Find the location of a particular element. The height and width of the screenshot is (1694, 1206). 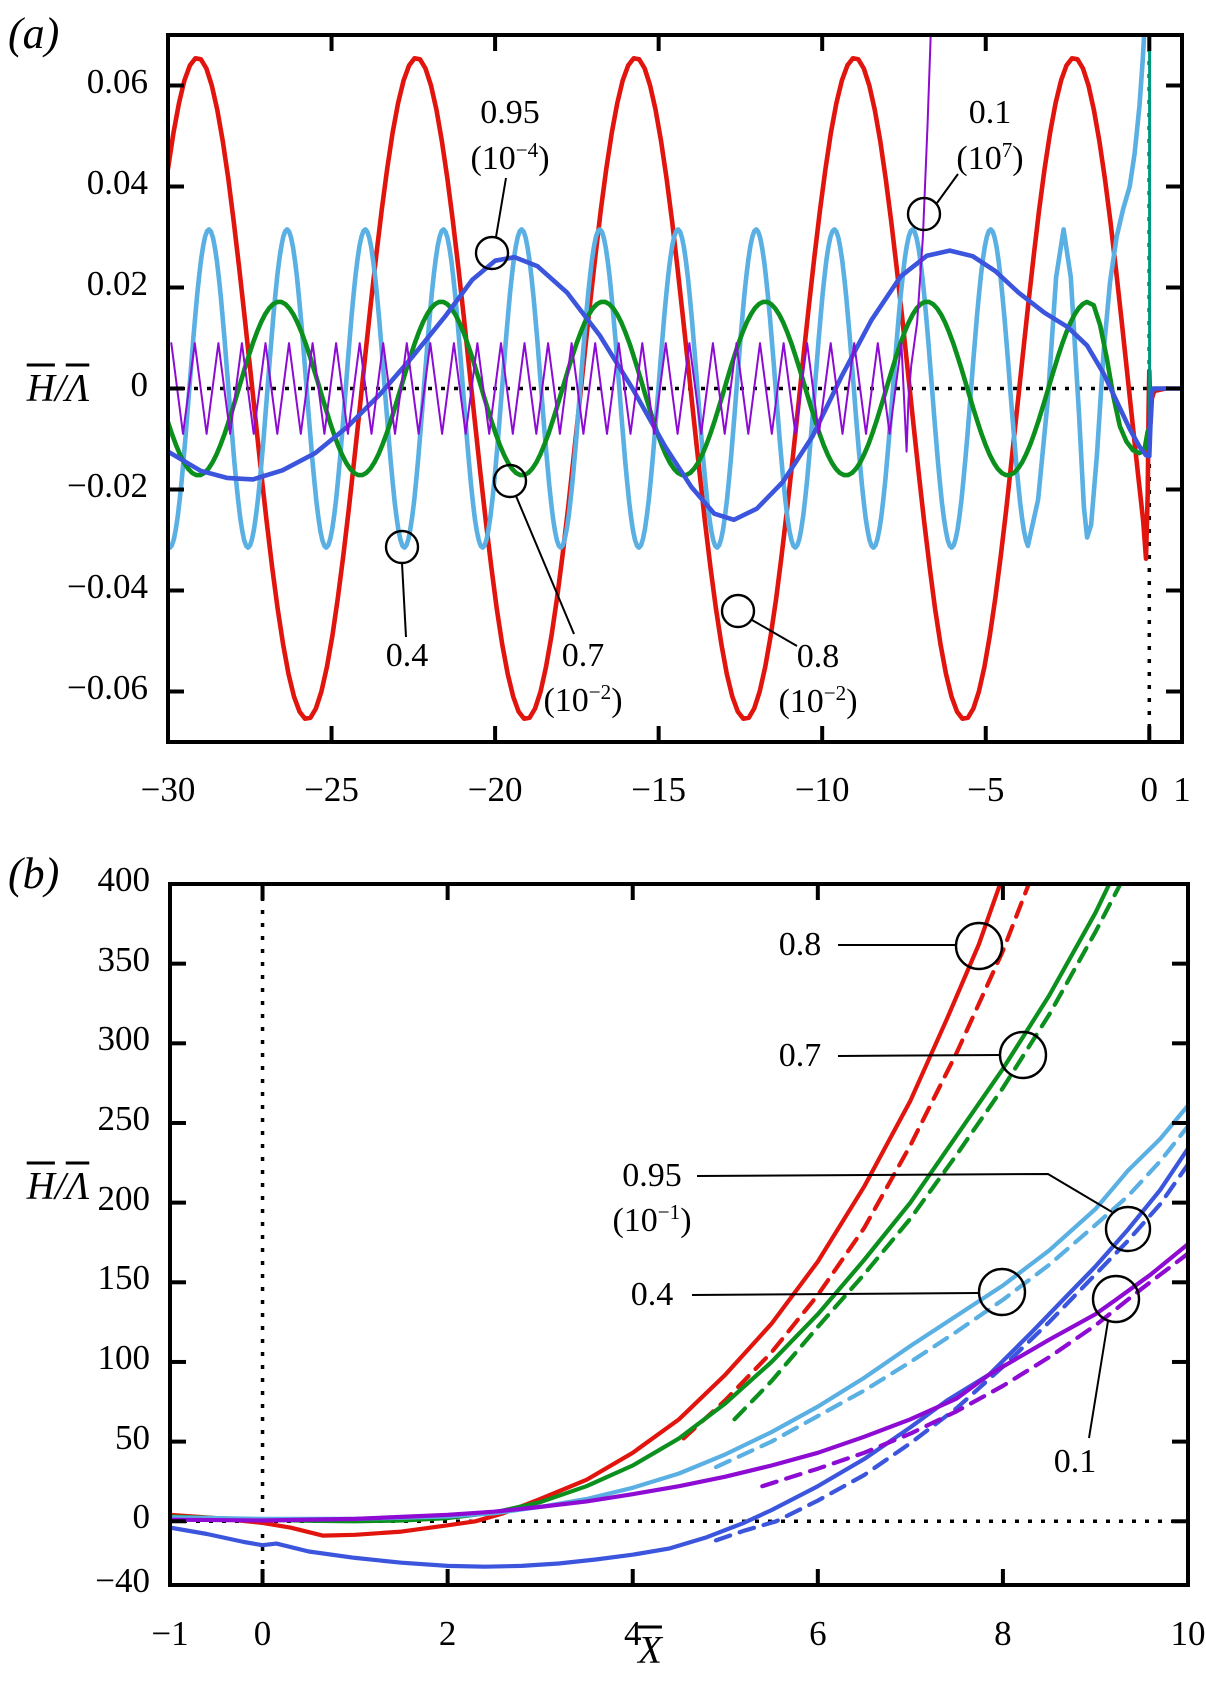

y-tick-label: 350 is located at coordinates (124, 959).